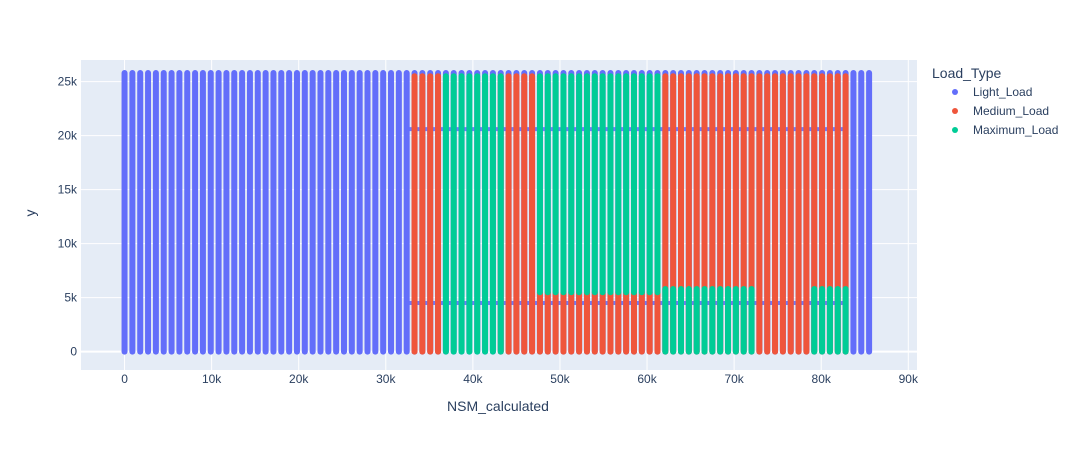  Describe the element at coordinates (68, 190) in the screenshot. I see `y-tick-label: 15k` at that location.